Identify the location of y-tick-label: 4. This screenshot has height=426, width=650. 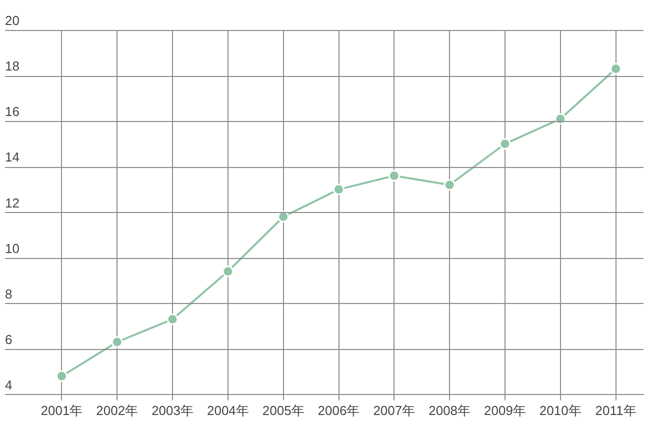
(8, 384).